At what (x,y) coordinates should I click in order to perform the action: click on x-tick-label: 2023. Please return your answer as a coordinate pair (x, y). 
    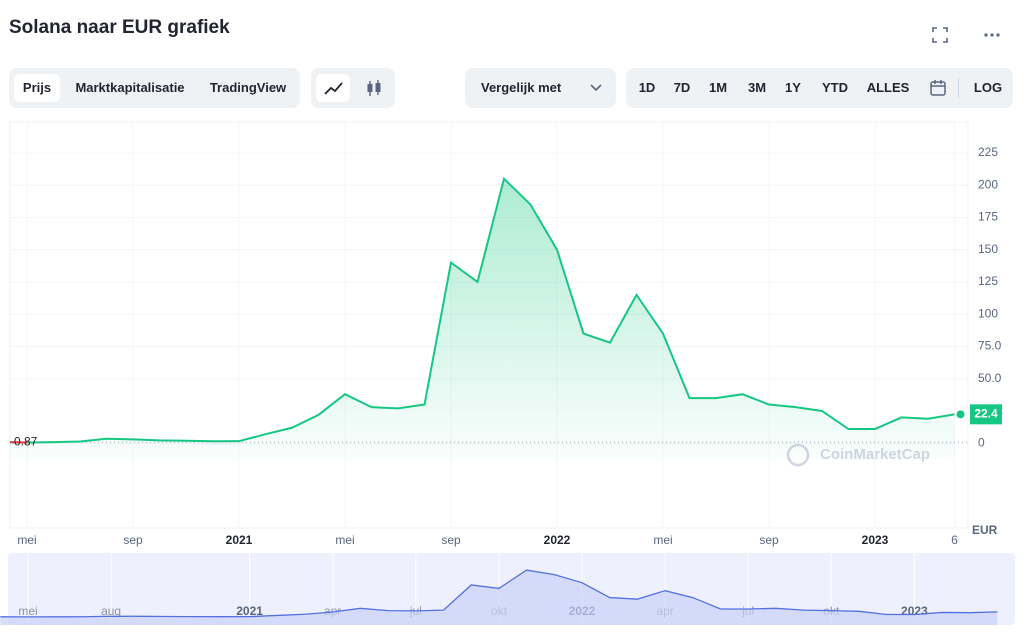
    Looking at the image, I should click on (875, 540).